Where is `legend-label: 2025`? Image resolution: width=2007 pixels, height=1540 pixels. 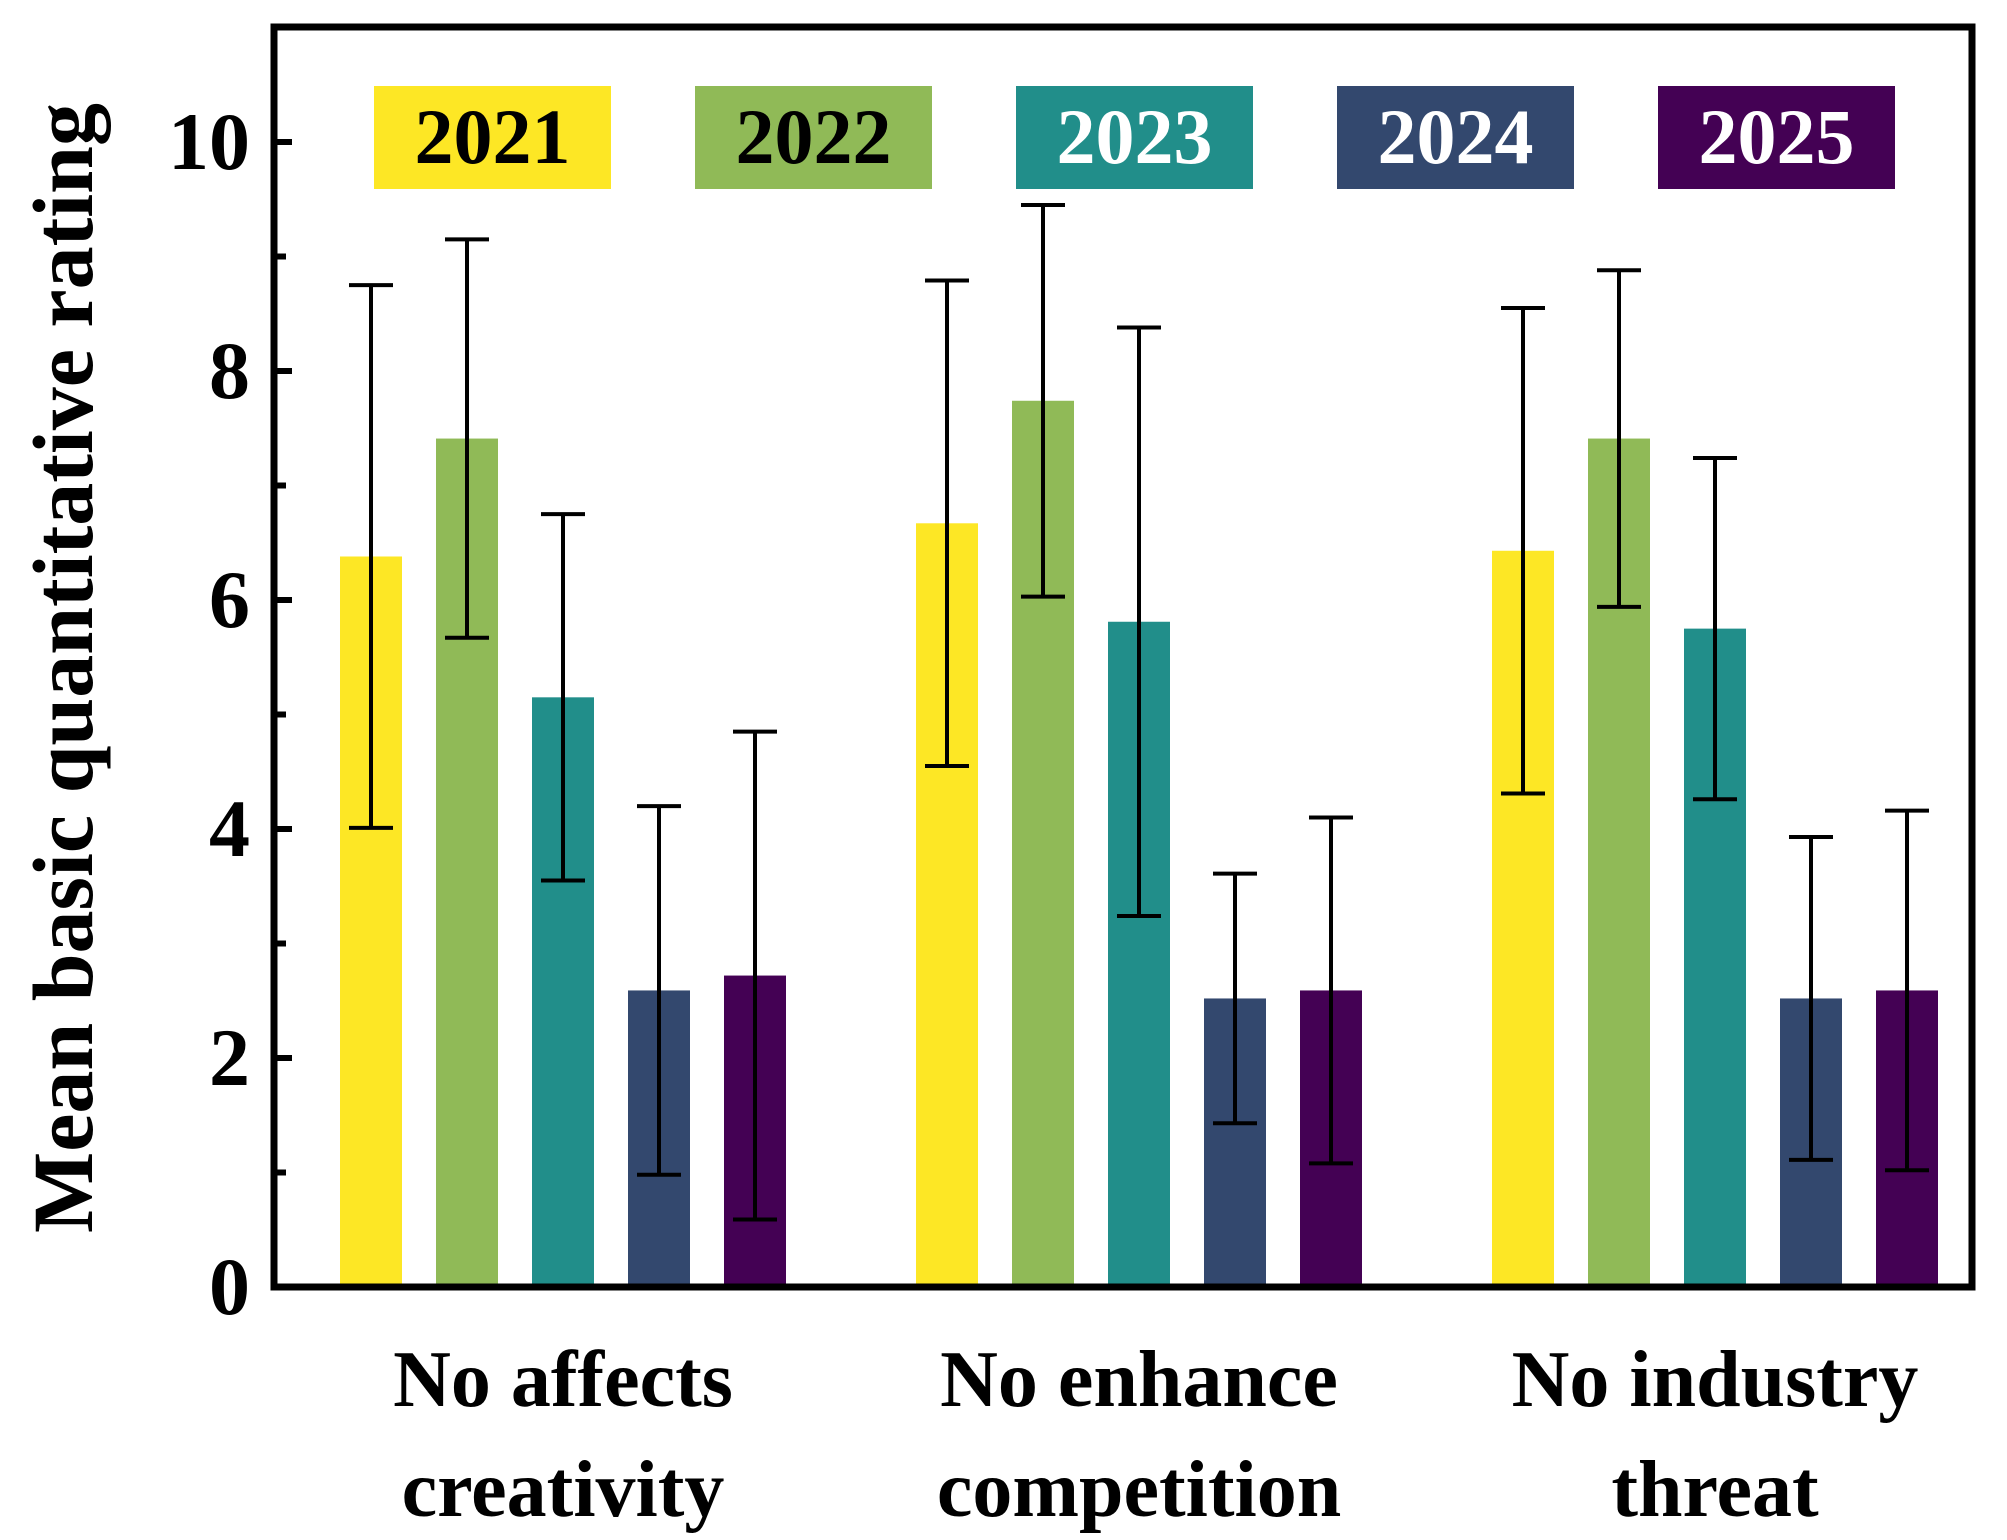
legend-label: 2025 is located at coordinates (1777, 136).